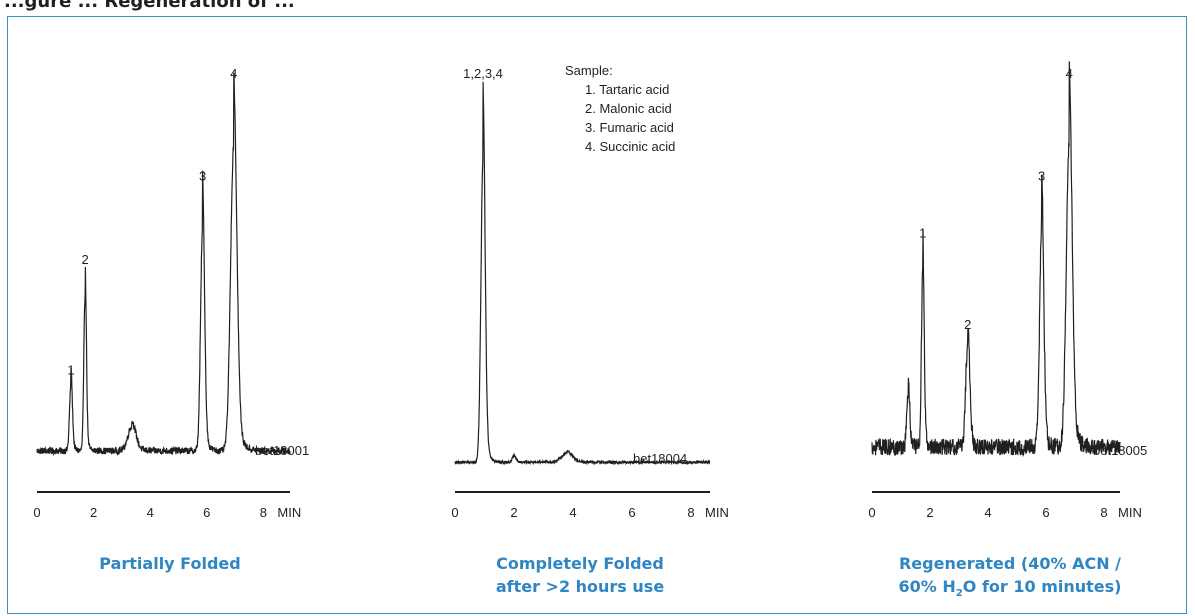 The width and height of the screenshot is (1195, 616). I want to click on legend-item: 2. Malonic acid, so click(628, 108).